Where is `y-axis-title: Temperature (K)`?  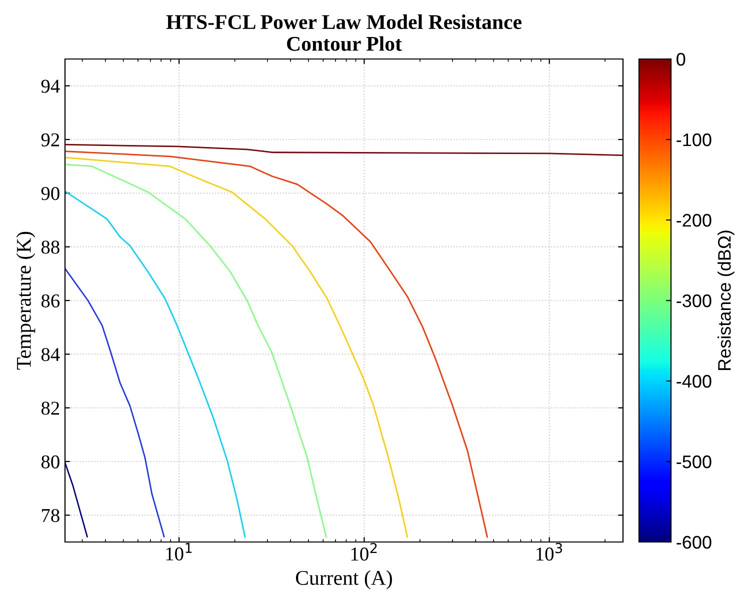 y-axis-title: Temperature (K) is located at coordinates (26, 301).